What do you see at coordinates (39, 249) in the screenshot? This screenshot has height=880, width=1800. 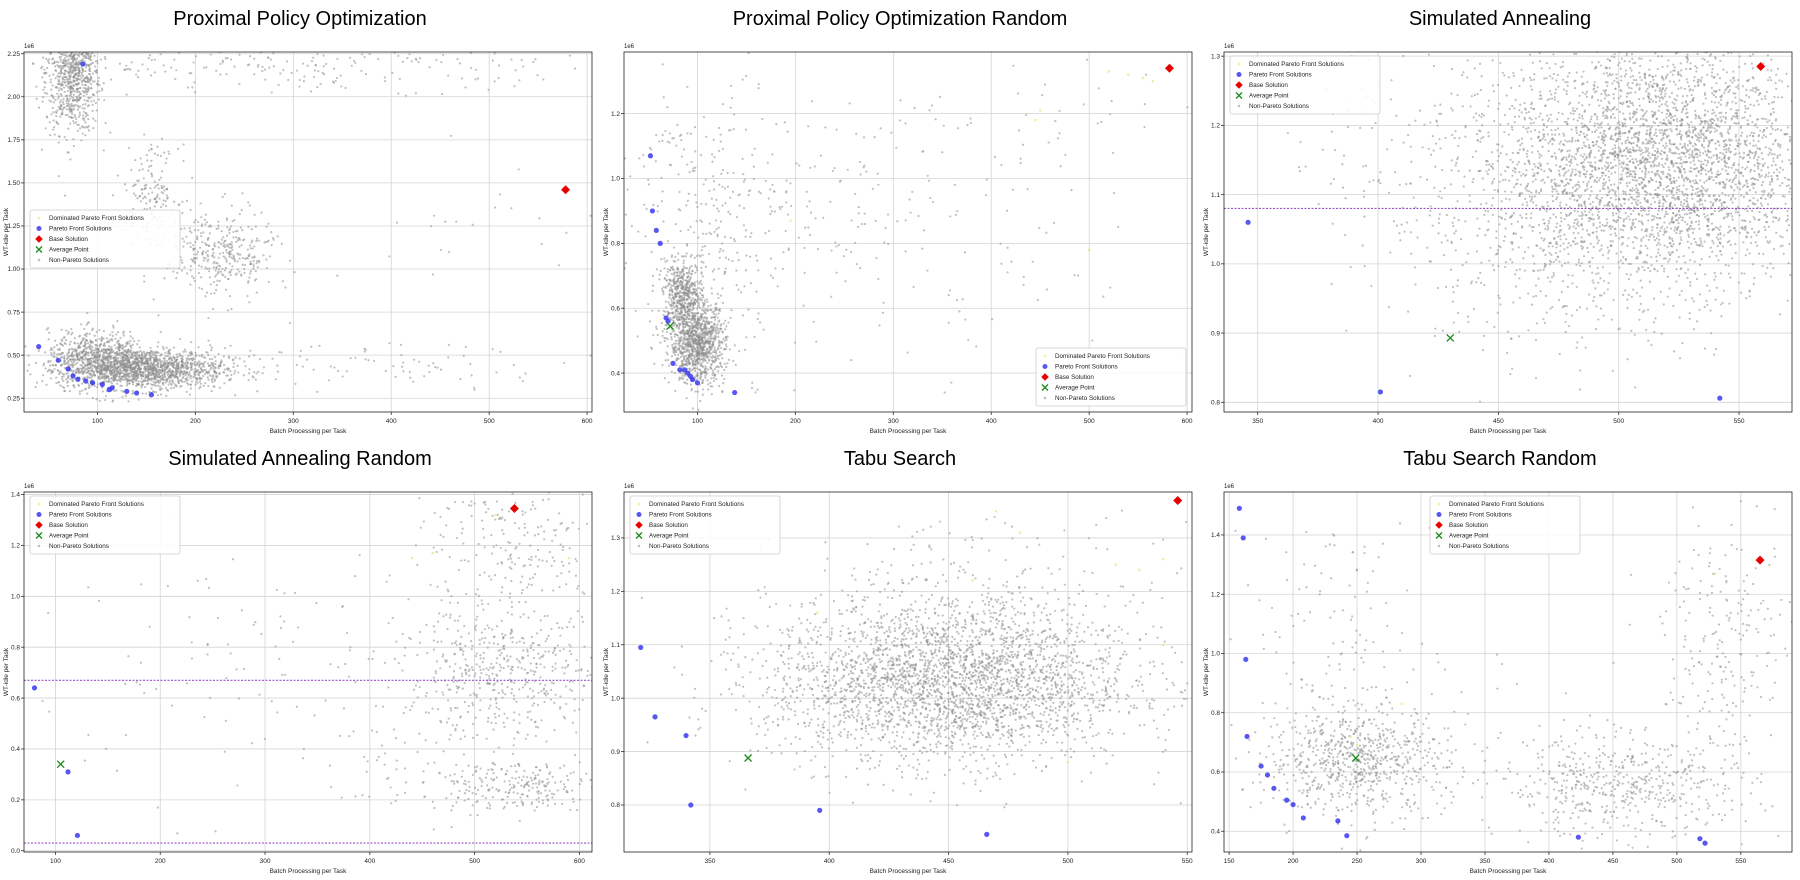 I see `legend-marker` at bounding box center [39, 249].